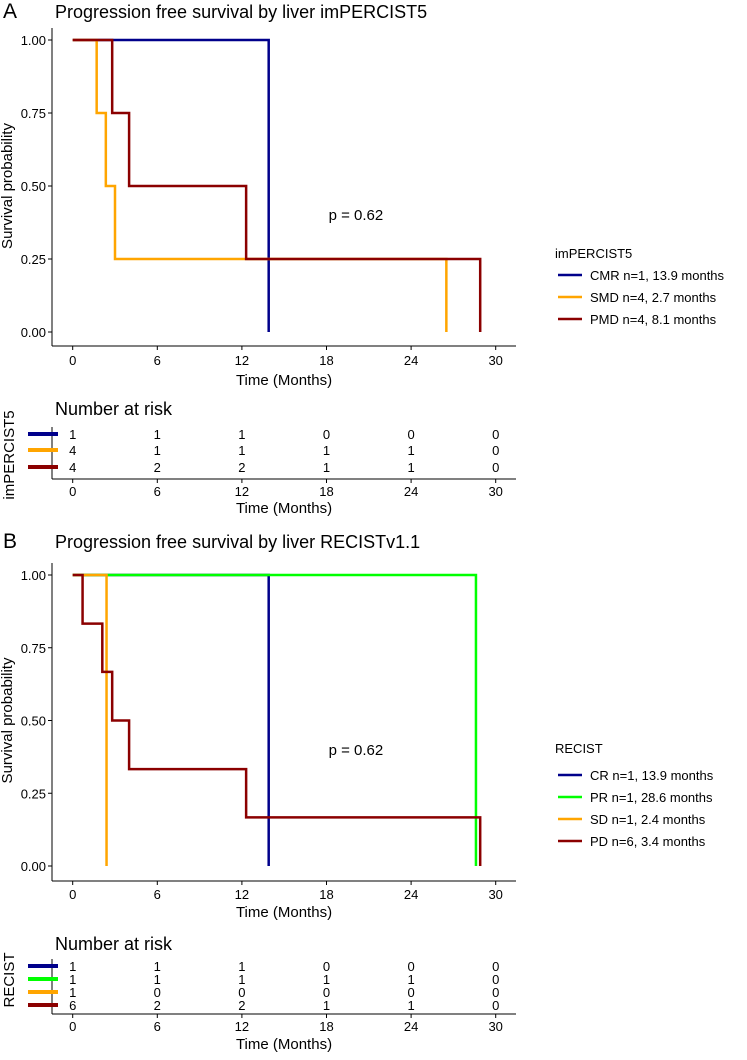 Image resolution: width=747 pixels, height=1060 pixels. I want to click on risk-count: 6, so click(72, 1005).